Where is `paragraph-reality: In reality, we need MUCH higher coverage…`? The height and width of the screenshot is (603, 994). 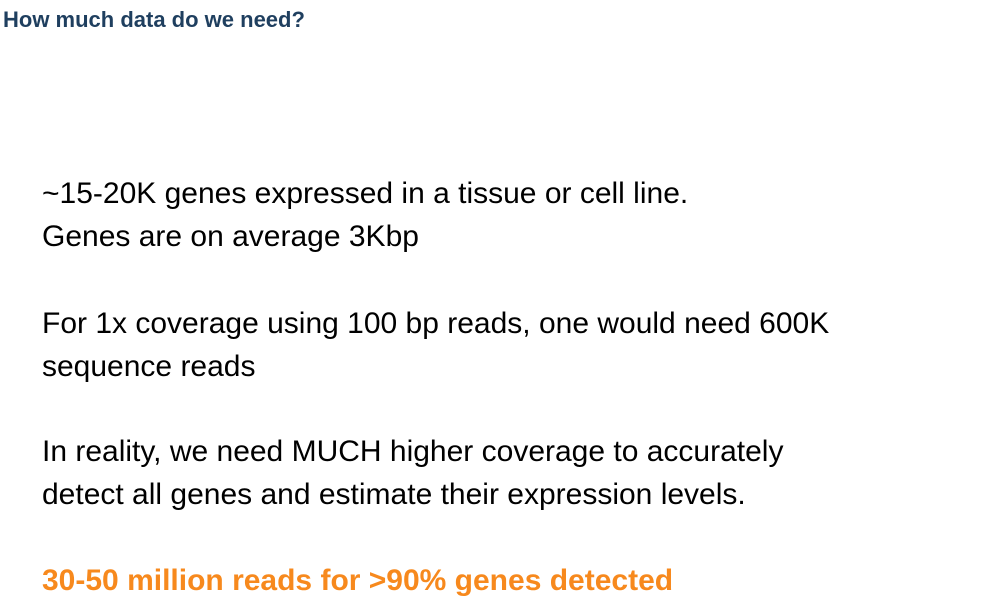
paragraph-reality: In reality, we need MUCH higher coverage… is located at coordinates (412, 473).